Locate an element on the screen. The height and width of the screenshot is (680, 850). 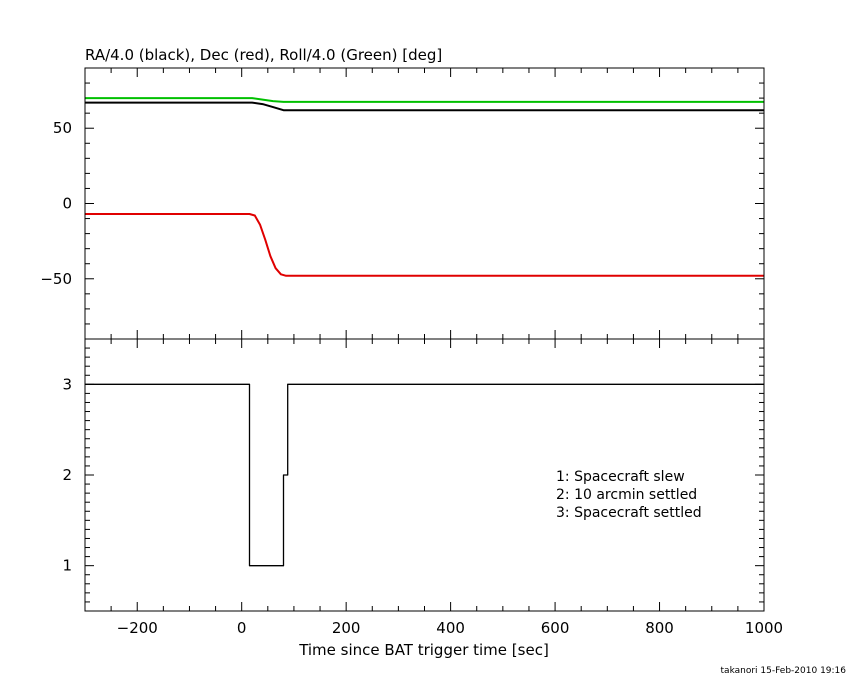
x-axis-label: Time since BAT trigger time [sec] is located at coordinates (423, 650).